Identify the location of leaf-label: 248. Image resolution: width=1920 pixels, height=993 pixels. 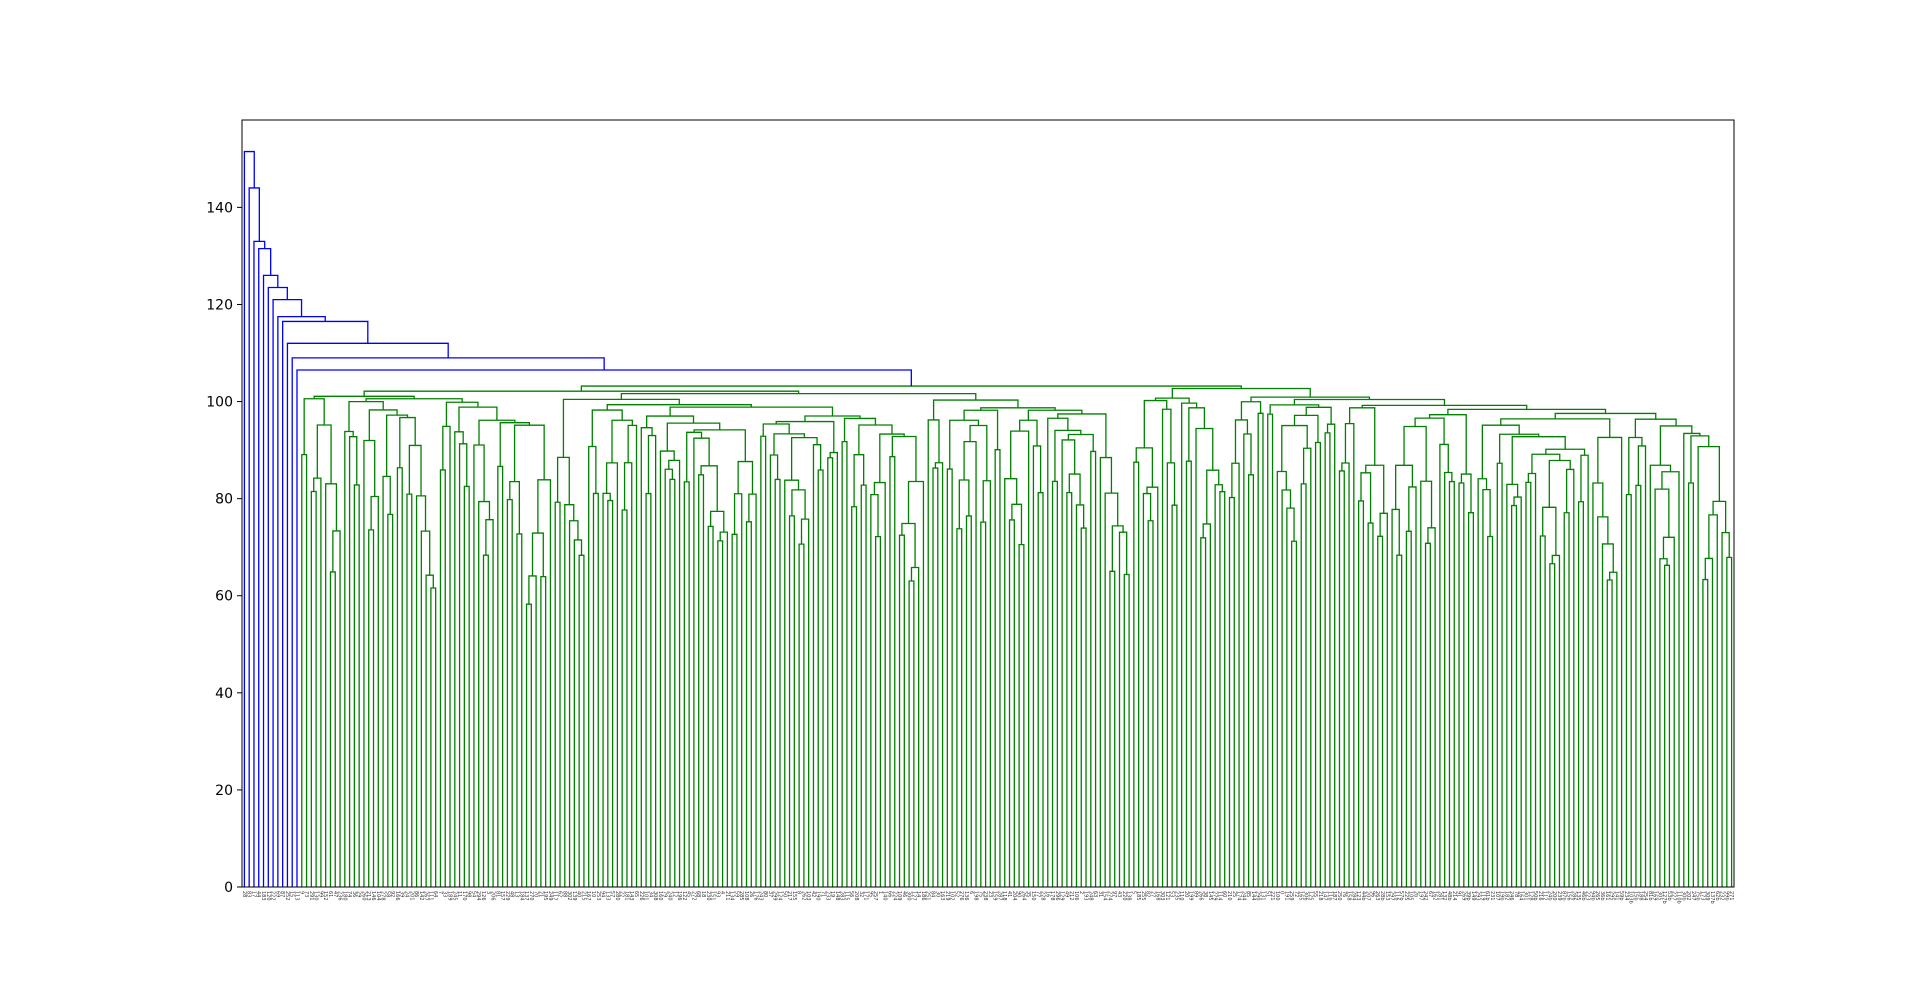
(1090, 896).